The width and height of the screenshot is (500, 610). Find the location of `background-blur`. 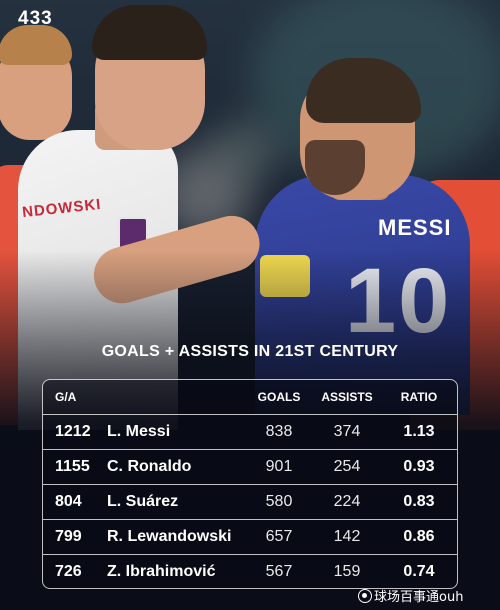

background-blur is located at coordinates (245, 150).